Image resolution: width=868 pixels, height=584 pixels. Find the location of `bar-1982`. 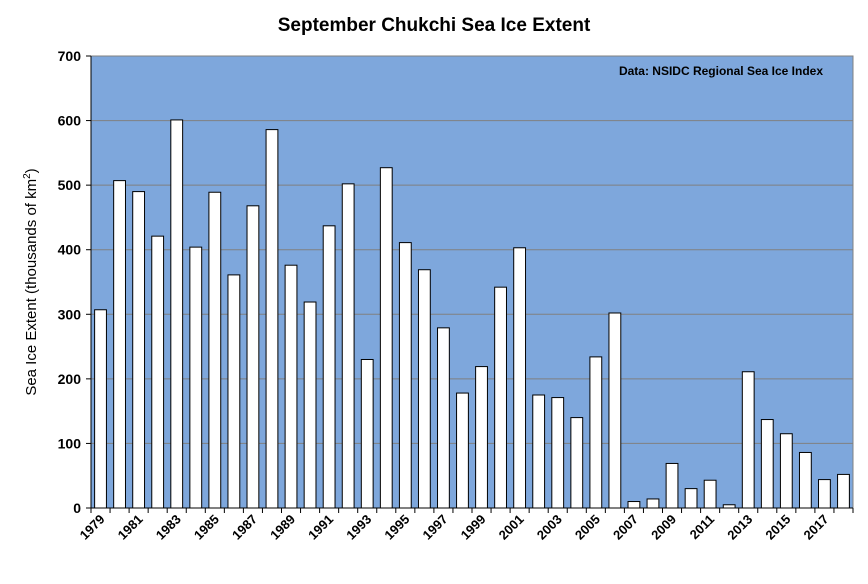

bar-1982 is located at coordinates (158, 372).